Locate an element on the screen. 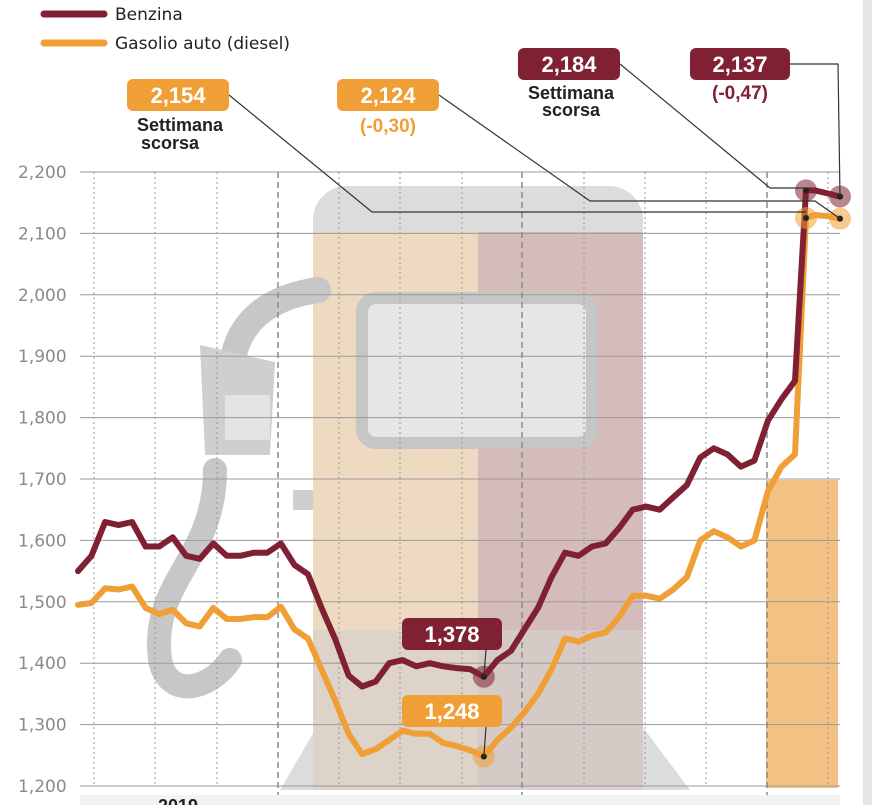 The height and width of the screenshot is (805, 872). y-tick-label: 1,500 is located at coordinates (42, 603).